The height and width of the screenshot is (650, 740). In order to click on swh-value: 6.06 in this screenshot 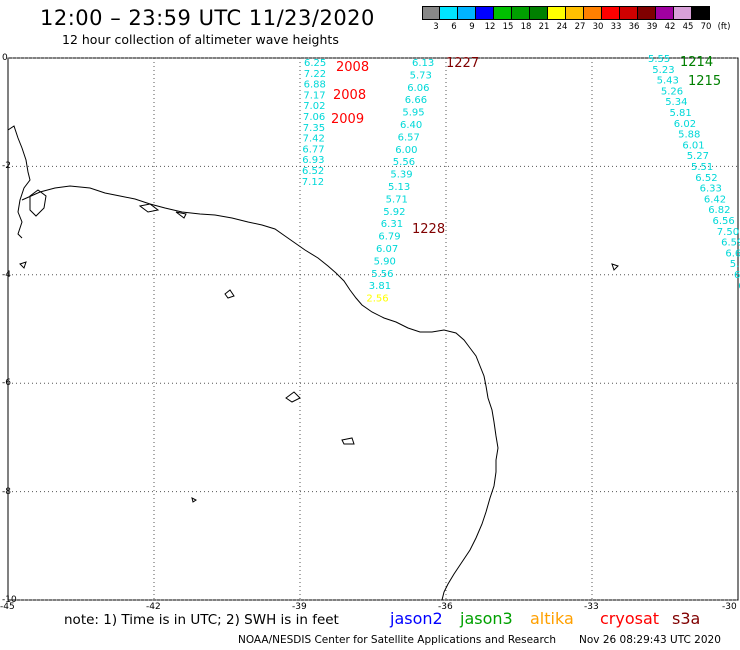, I will do `click(418, 88)`.